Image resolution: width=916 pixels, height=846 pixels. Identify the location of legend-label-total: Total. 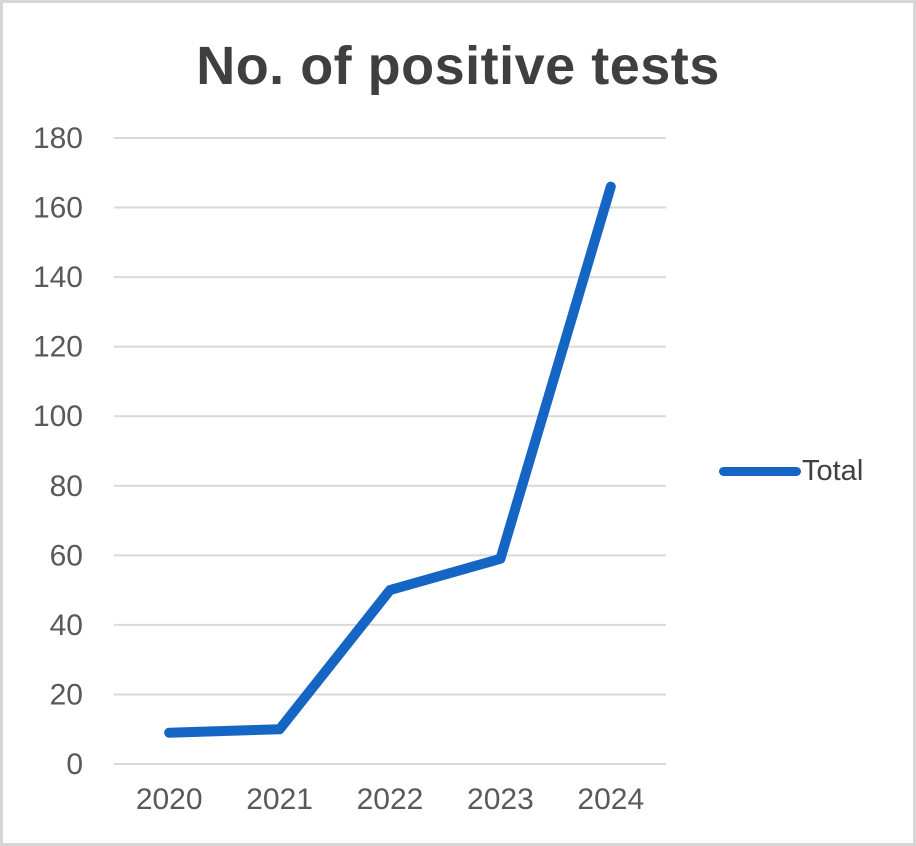
(833, 470).